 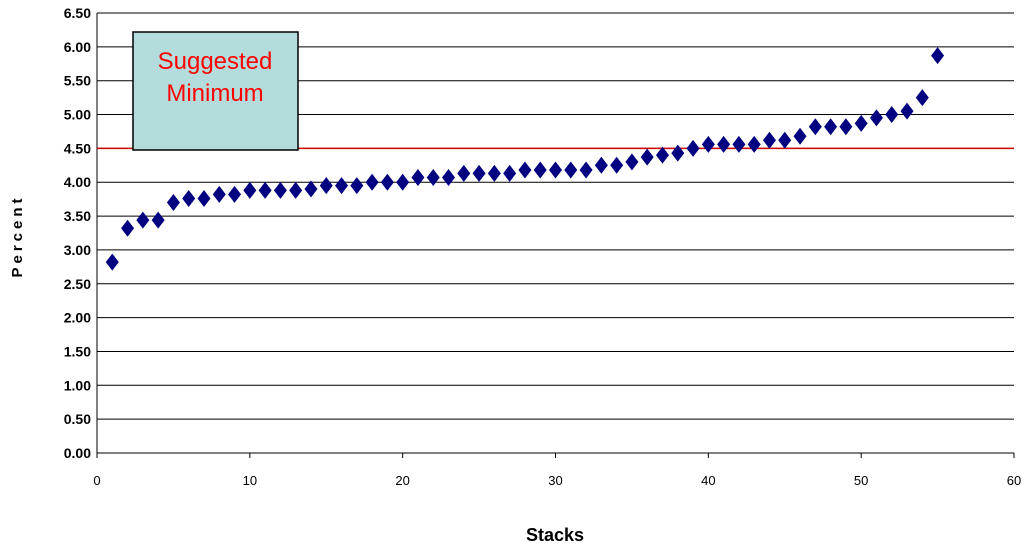 I want to click on x-tick-label: 10, so click(x=250, y=480).